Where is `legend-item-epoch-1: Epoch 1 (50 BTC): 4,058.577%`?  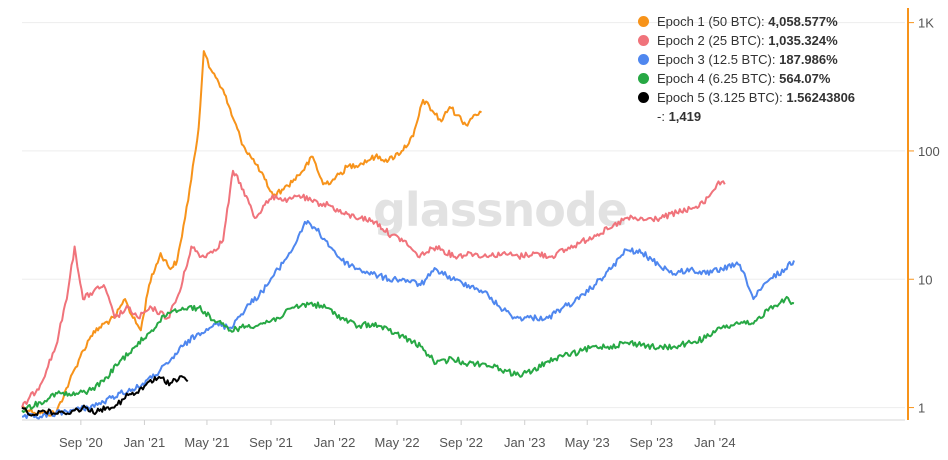 legend-item-epoch-1: Epoch 1 (50 BTC): 4,058.577% is located at coordinates (763, 21).